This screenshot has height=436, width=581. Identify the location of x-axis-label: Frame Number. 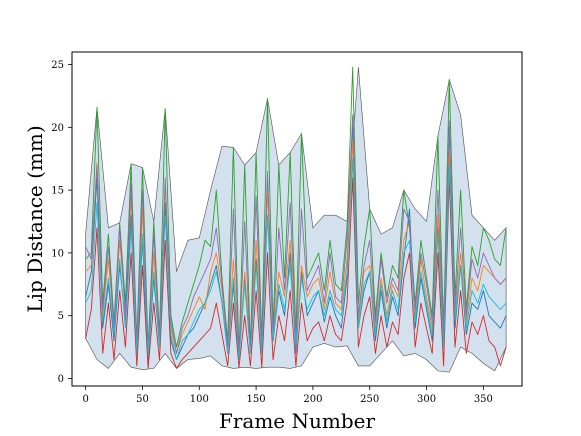
(297, 421).